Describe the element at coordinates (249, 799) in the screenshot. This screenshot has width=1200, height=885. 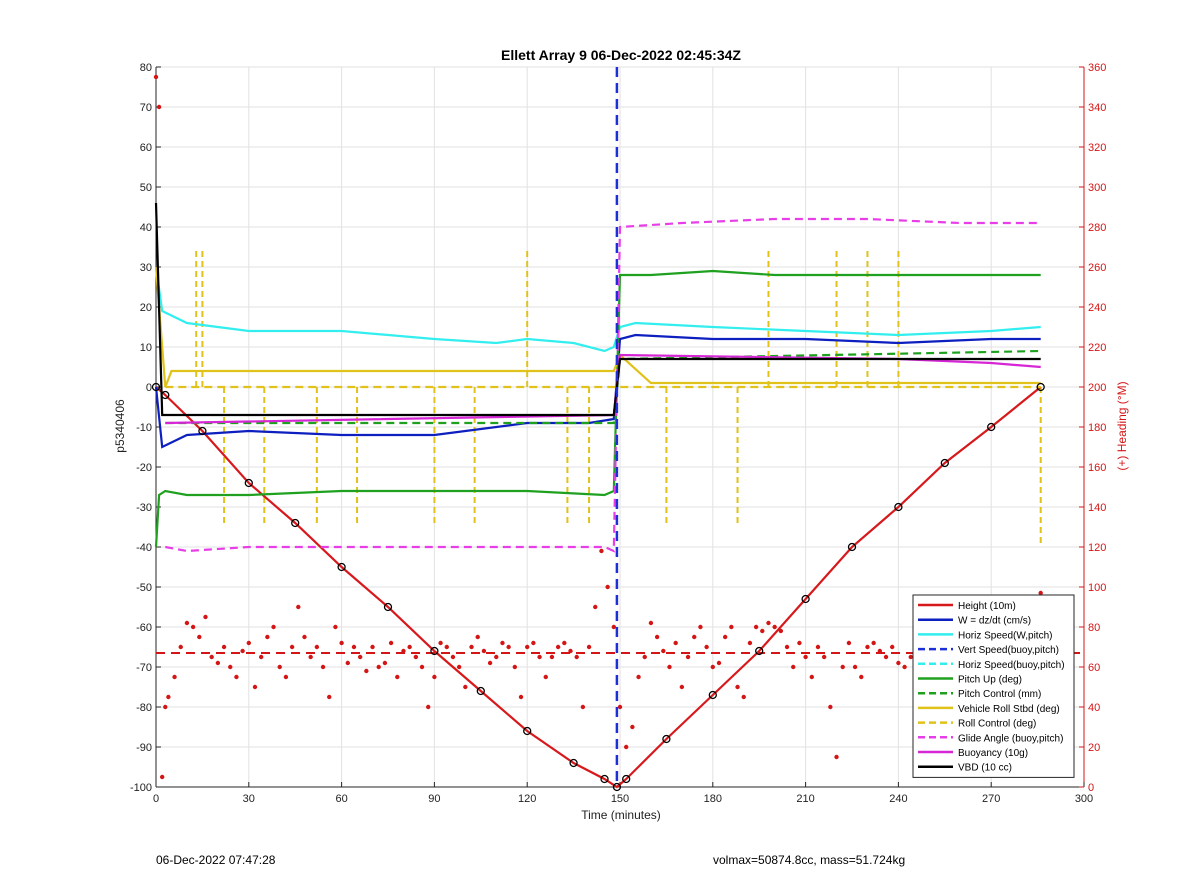
I see `x-tick-label: 30` at that location.